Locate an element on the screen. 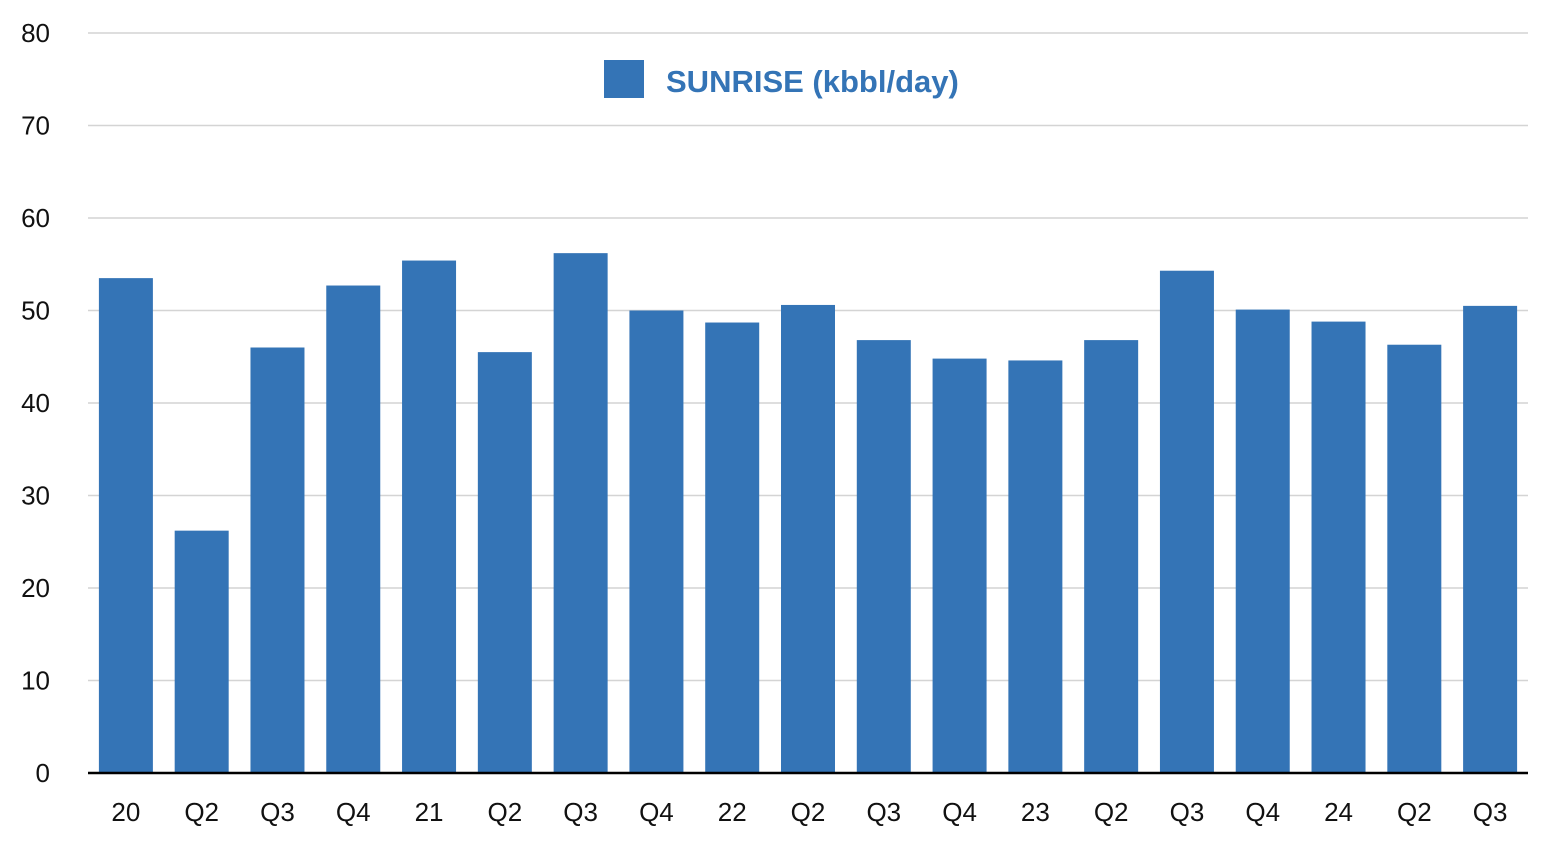  y-tick-label: 50 is located at coordinates (35, 311).